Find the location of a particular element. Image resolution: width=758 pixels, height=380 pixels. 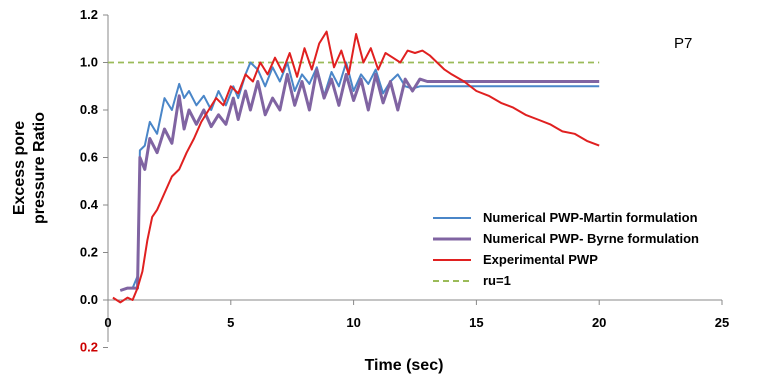

x-tick-label: 0 is located at coordinates (107, 322).